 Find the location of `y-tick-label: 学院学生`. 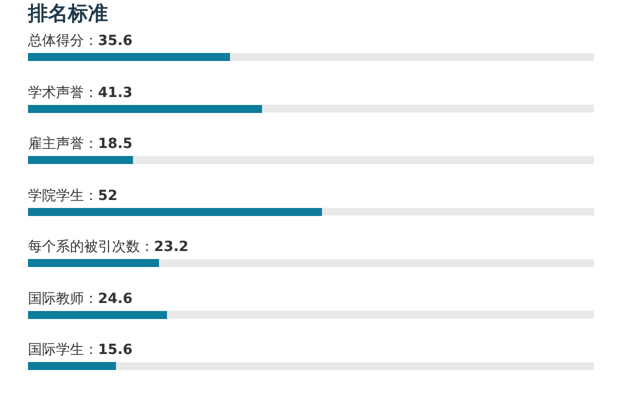

y-tick-label: 学院学生 is located at coordinates (56, 196).